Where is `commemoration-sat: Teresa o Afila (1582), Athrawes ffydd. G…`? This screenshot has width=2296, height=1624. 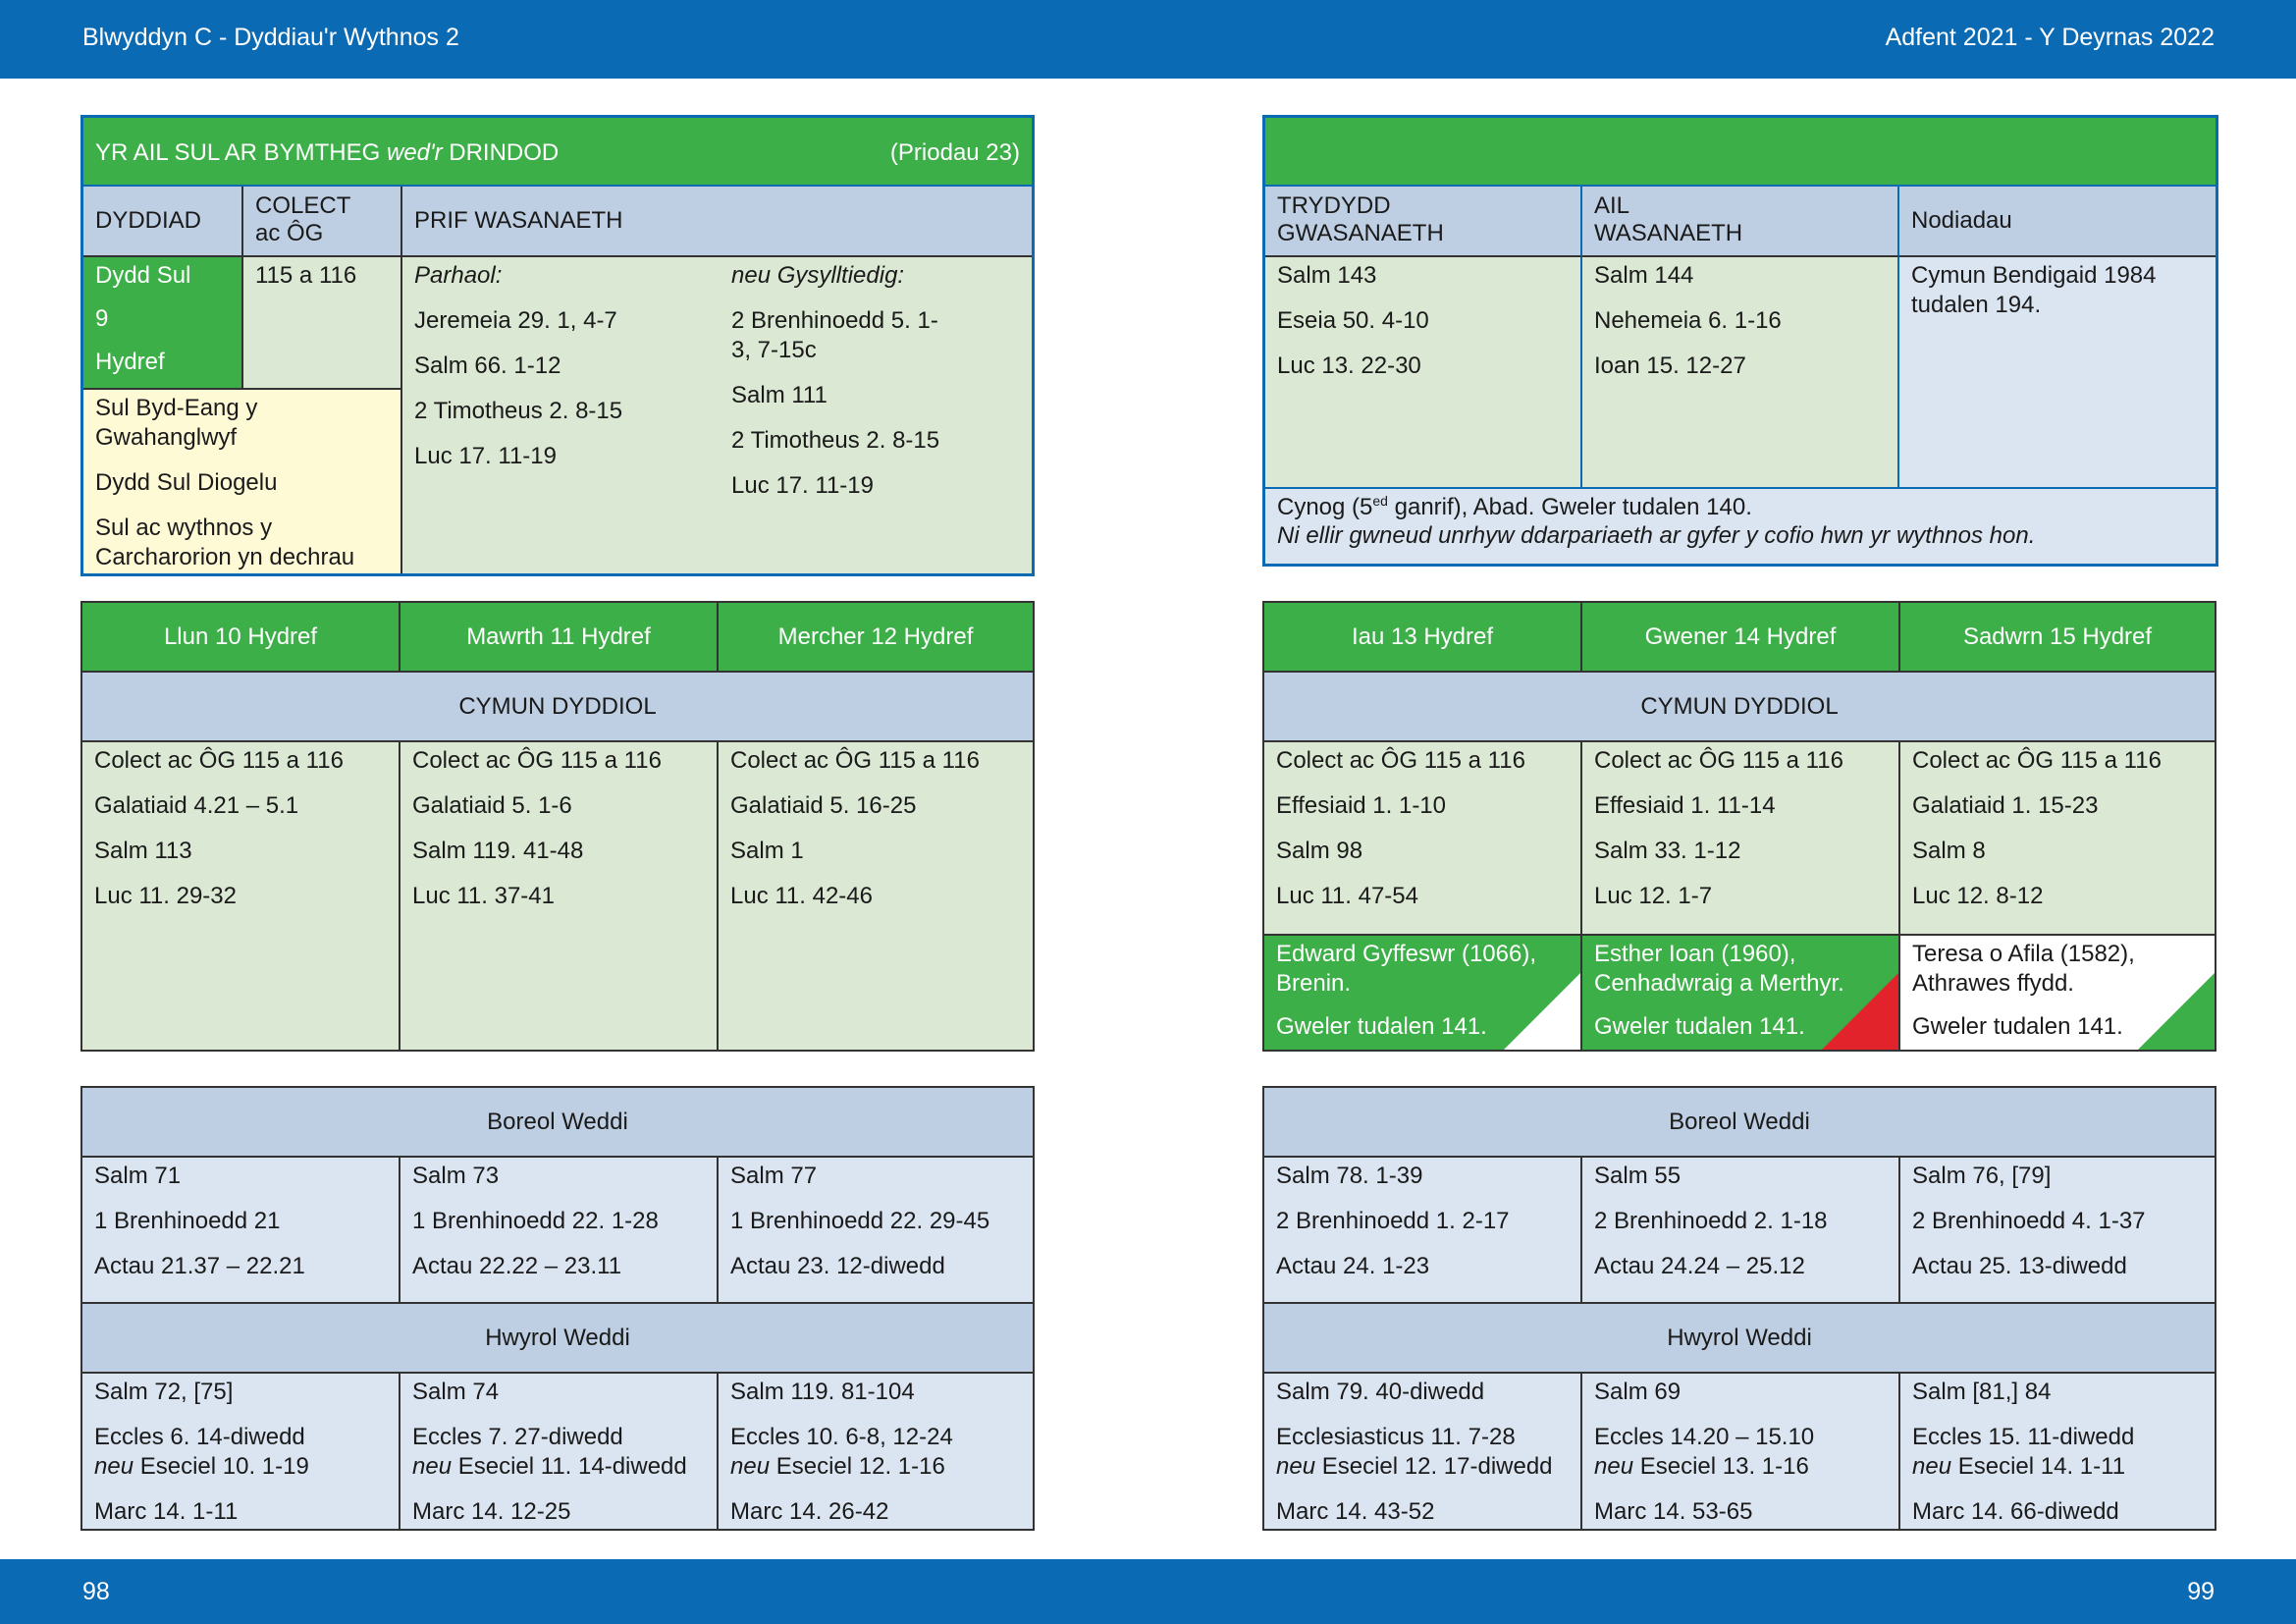
commemoration-sat: Teresa o Afila (1582), Athrawes ffydd. G… is located at coordinates (2058, 994).